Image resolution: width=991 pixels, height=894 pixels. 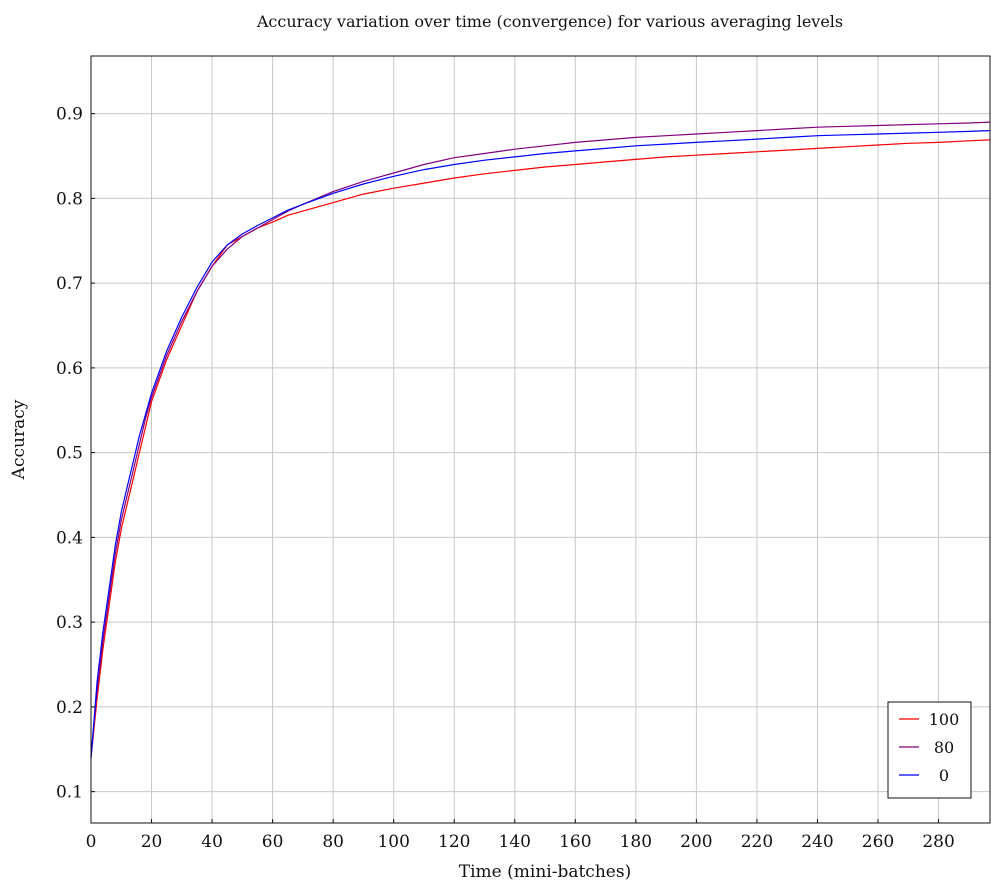 I want to click on x-tick-label: 140, so click(x=515, y=842).